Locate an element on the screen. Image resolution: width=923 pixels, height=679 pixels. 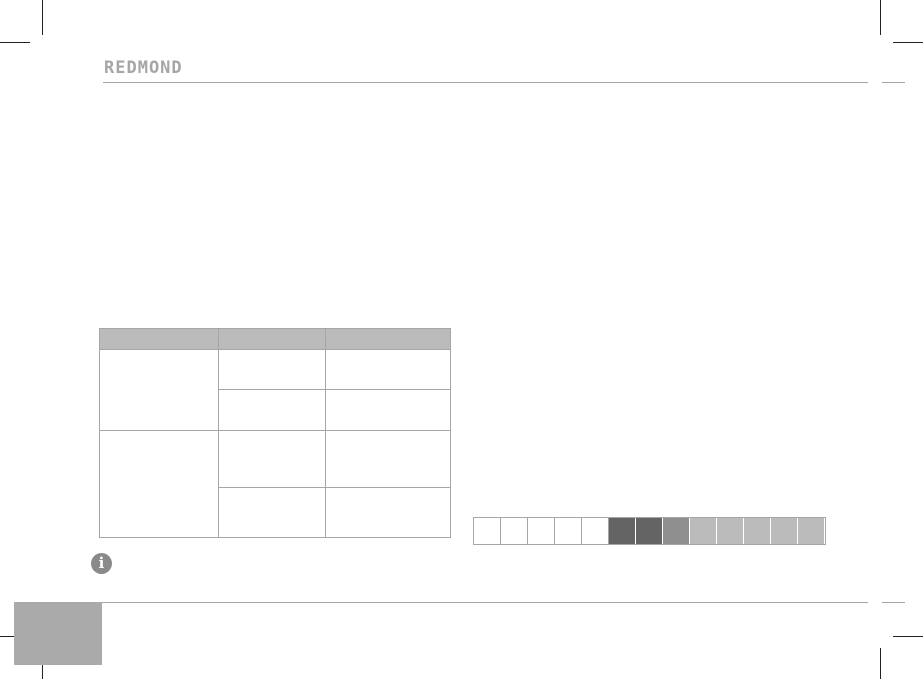
specs-table is located at coordinates (275, 433).